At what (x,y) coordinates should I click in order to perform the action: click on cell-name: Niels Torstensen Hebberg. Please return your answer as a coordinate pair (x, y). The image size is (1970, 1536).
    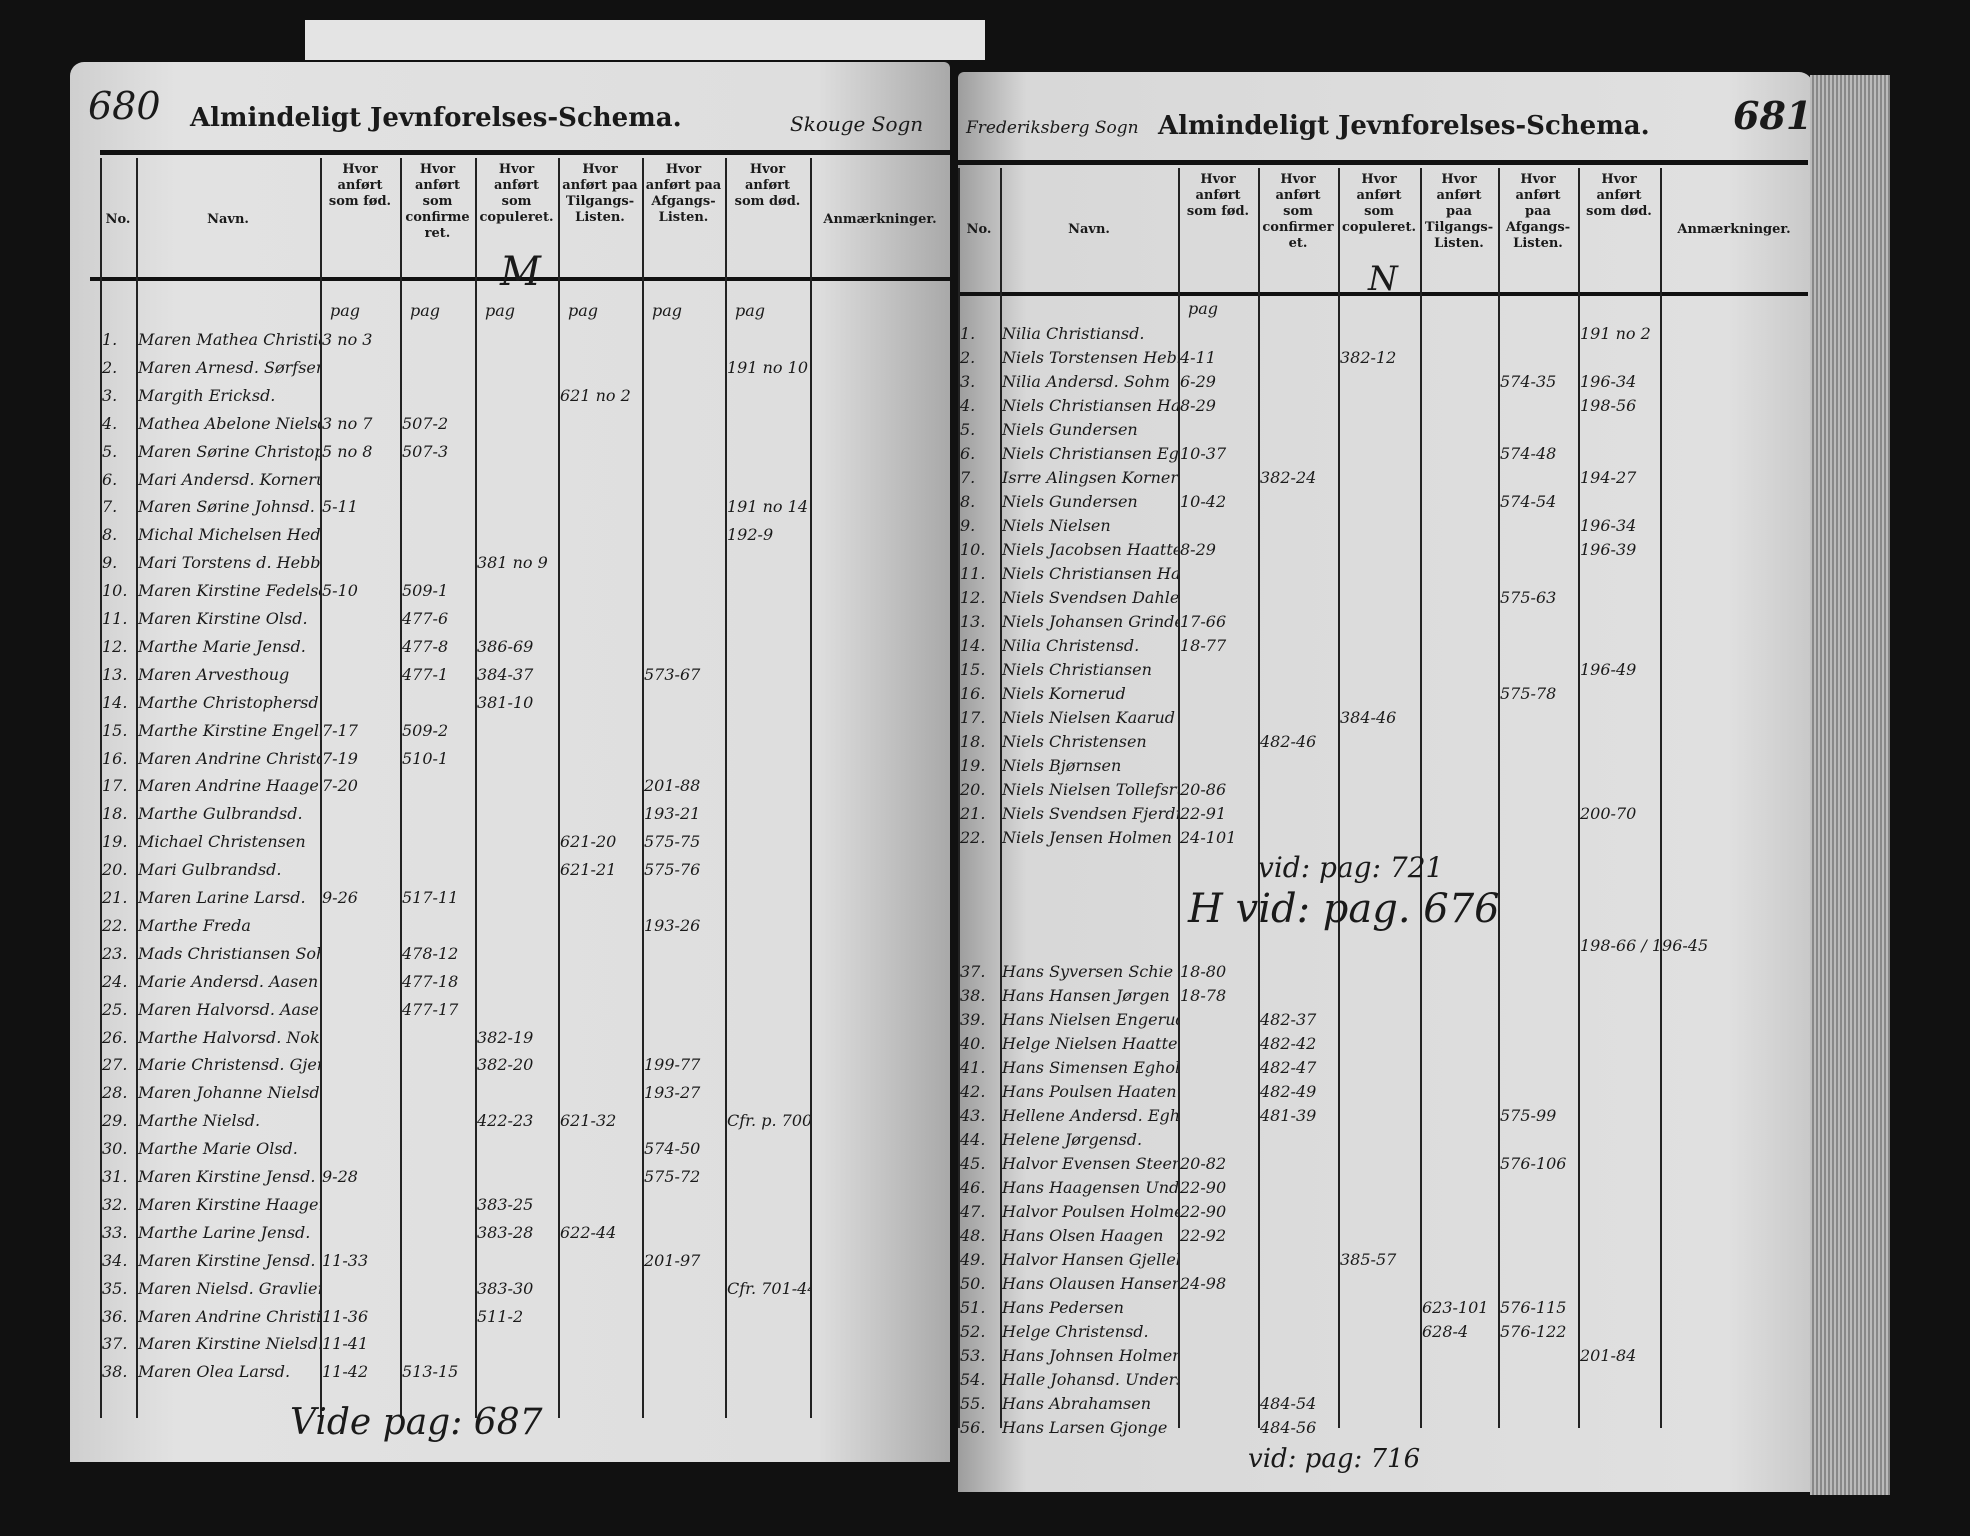
    Looking at the image, I should click on (1090, 357).